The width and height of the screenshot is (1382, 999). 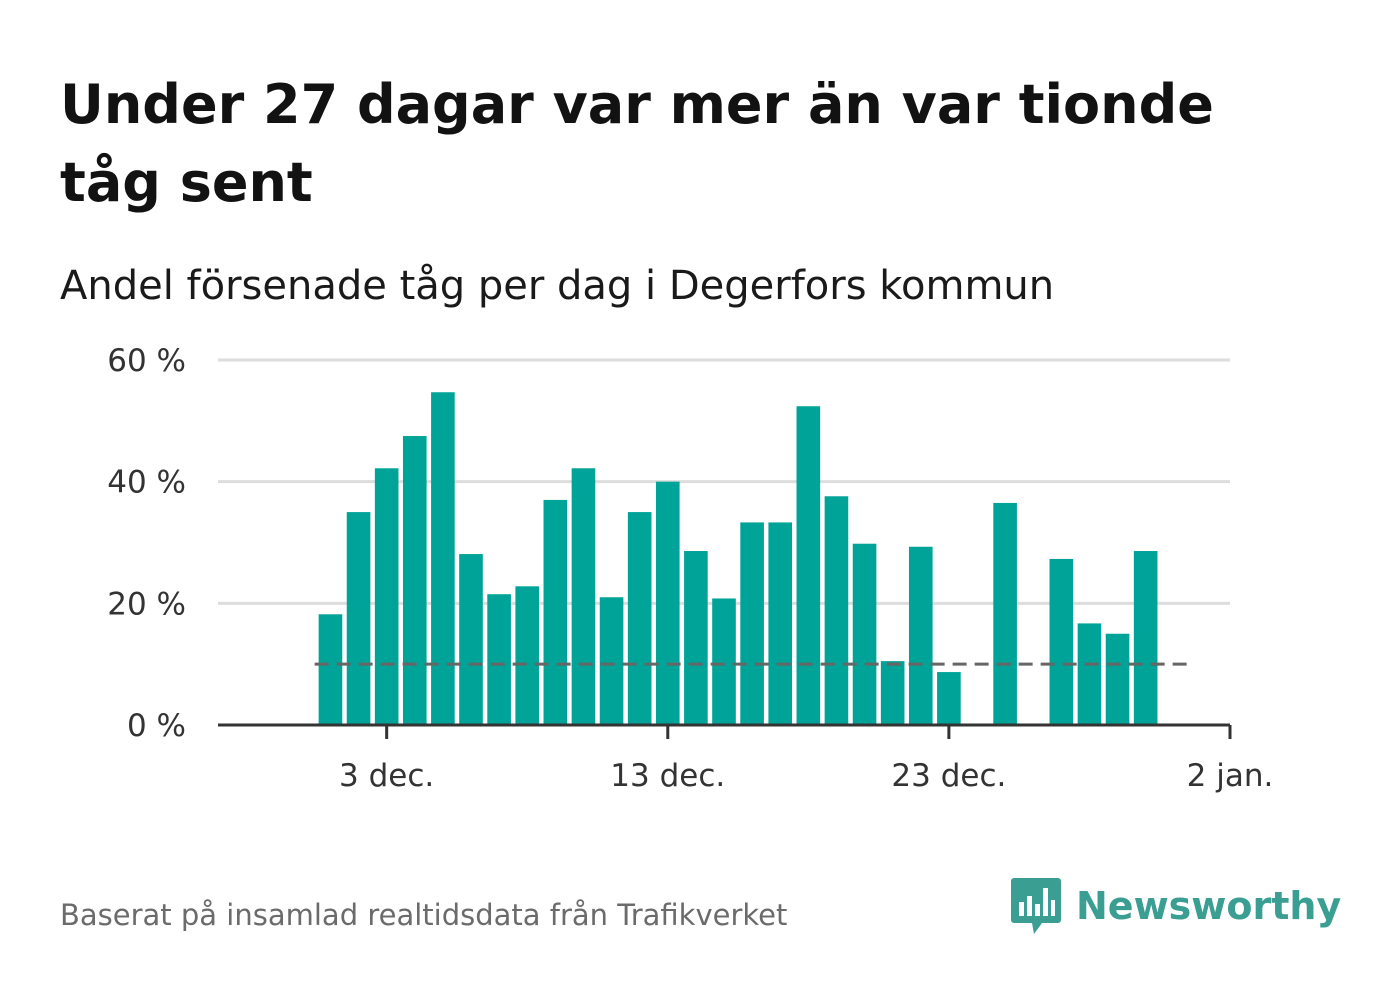 What do you see at coordinates (1036, 906) in the screenshot?
I see `bar-chart-speech-bubble-icon` at bounding box center [1036, 906].